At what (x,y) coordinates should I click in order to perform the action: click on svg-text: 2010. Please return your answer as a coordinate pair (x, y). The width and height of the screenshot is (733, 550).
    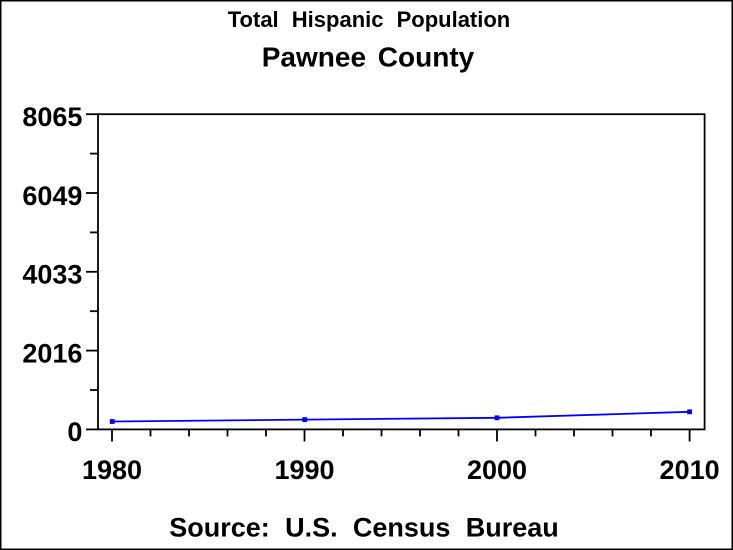
    Looking at the image, I should click on (690, 470).